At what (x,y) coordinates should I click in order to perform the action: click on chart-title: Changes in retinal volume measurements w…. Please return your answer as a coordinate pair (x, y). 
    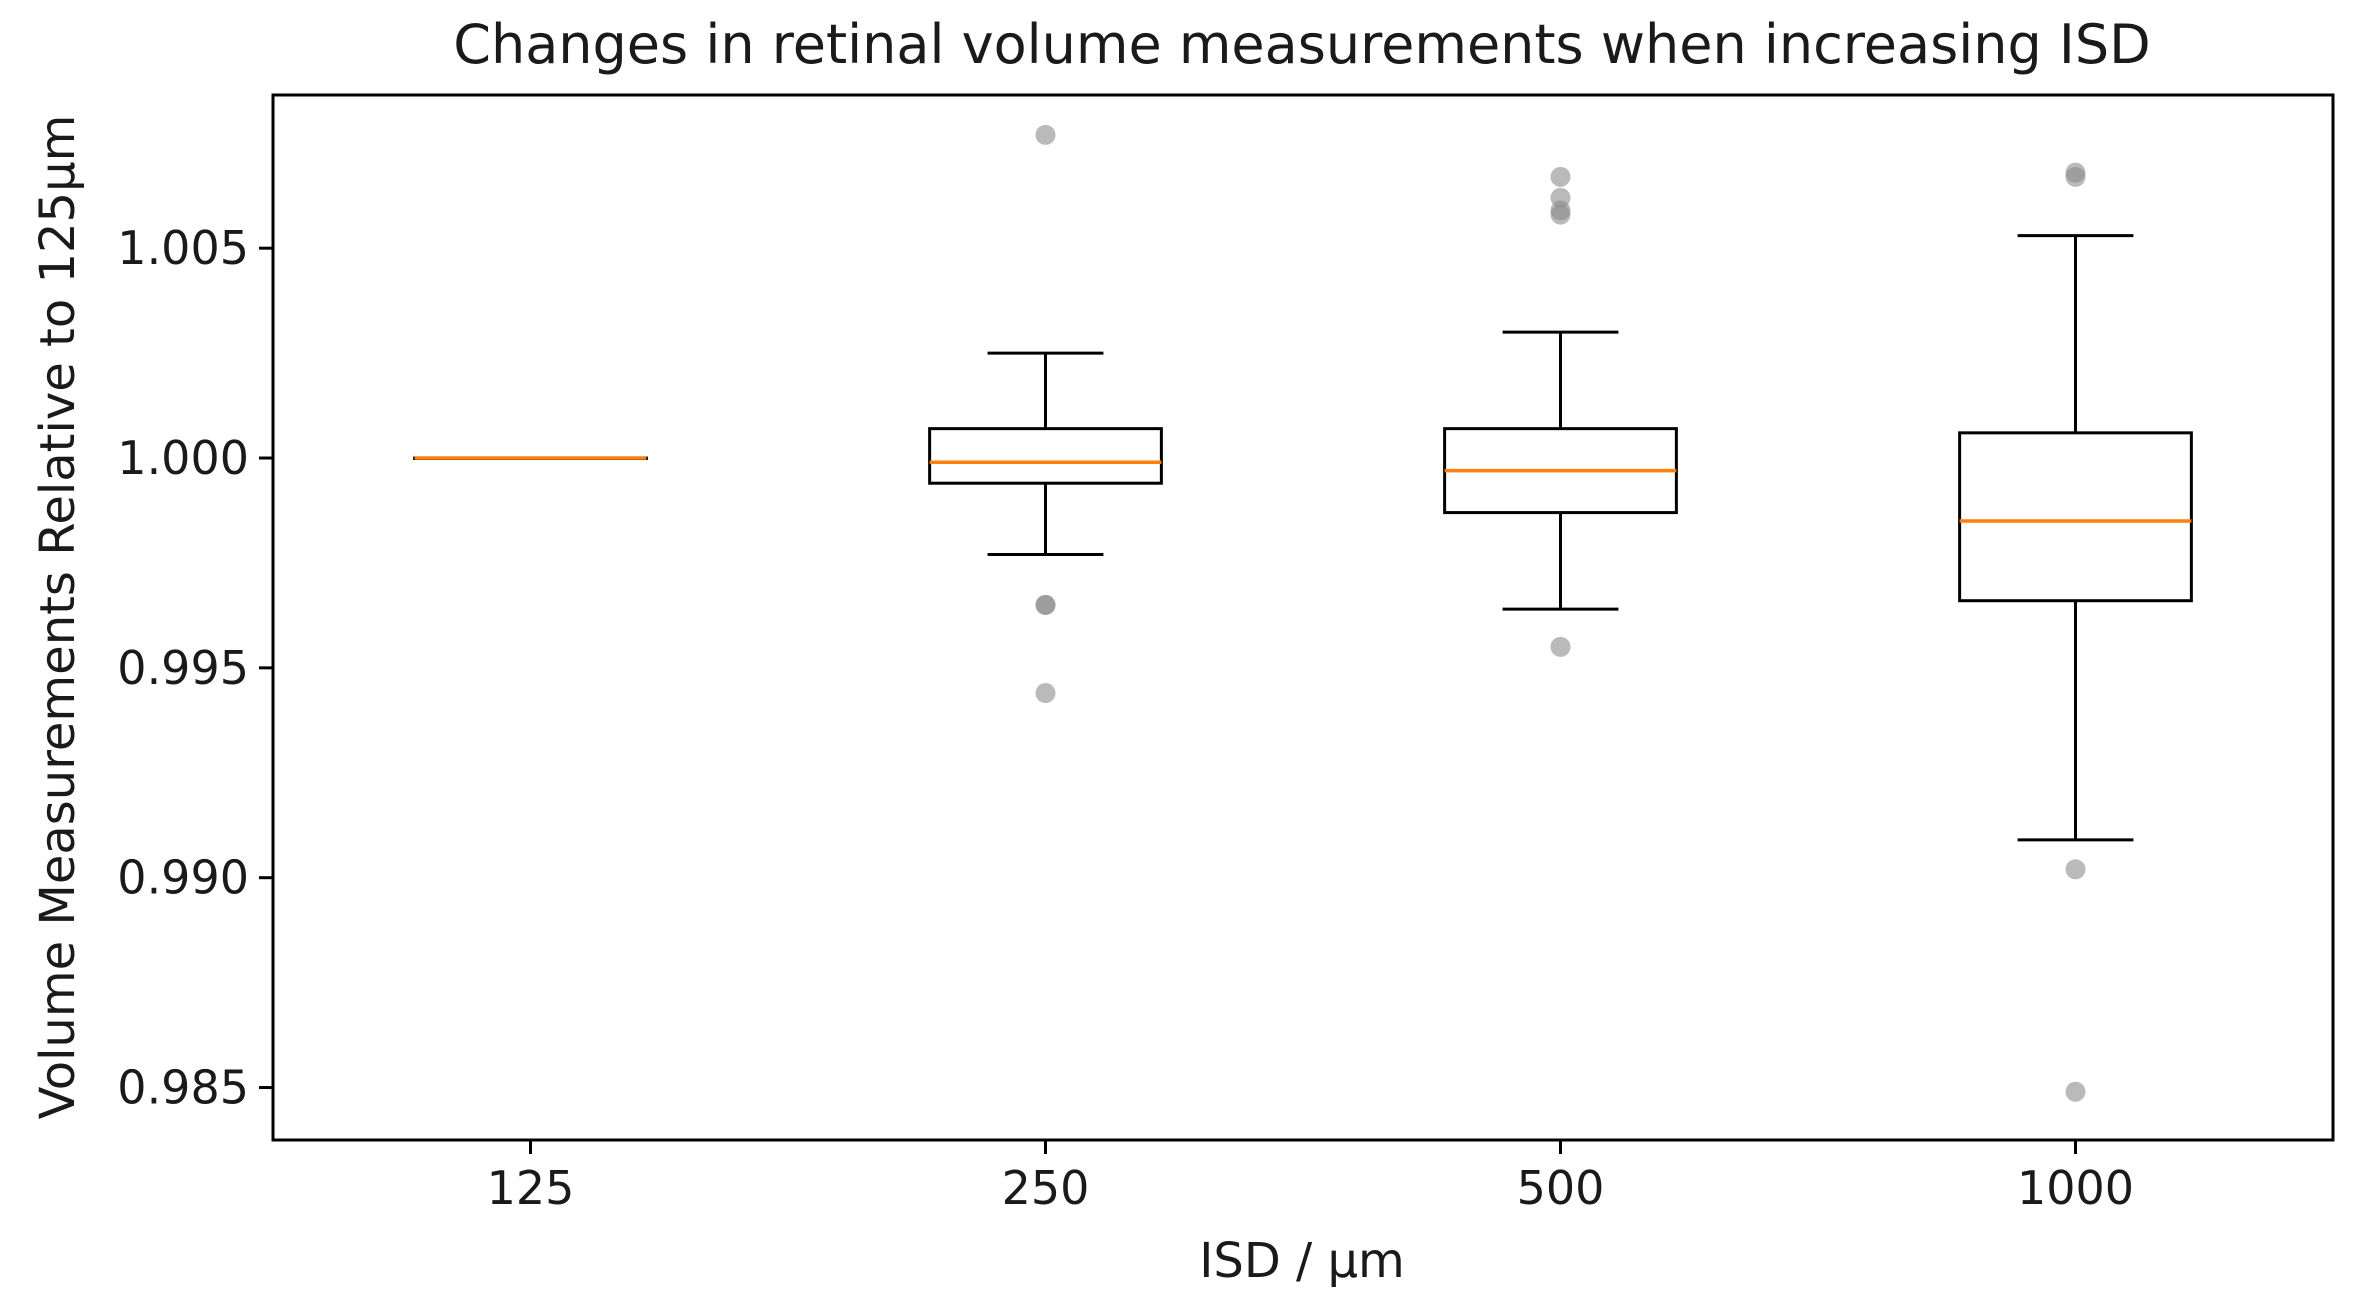
    Looking at the image, I should click on (1301, 44).